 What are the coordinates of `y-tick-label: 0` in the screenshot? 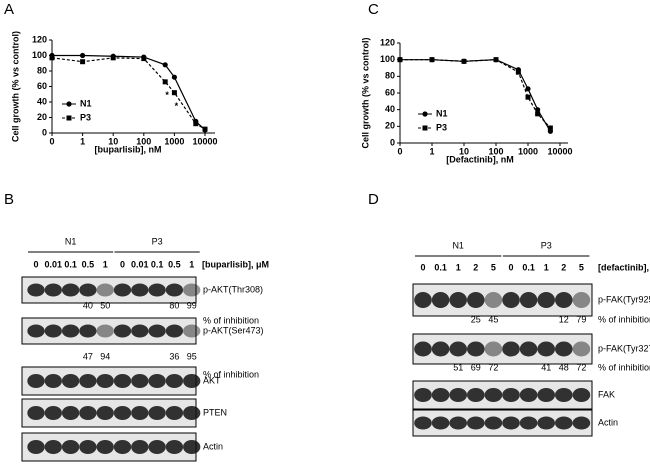 It's located at (44, 132).